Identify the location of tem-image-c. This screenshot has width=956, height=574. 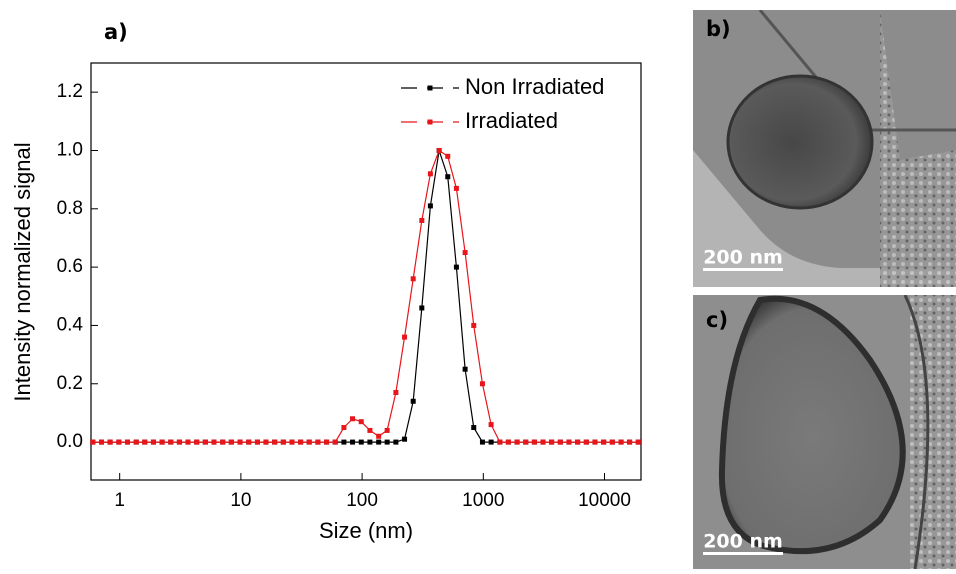
(824, 432).